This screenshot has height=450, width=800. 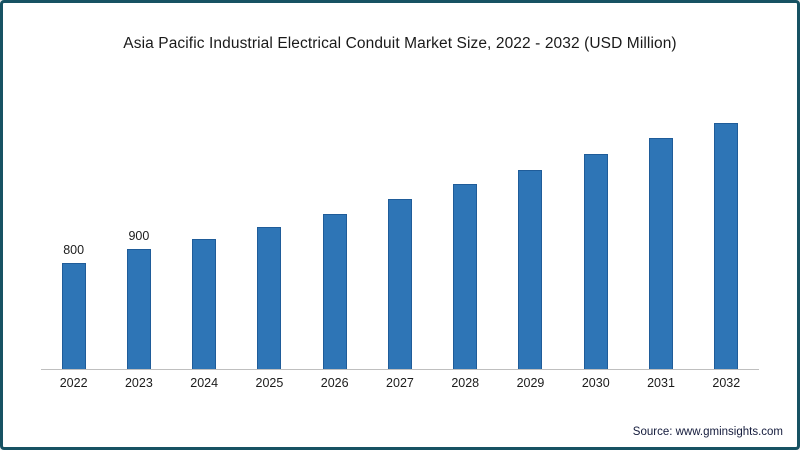 What do you see at coordinates (73, 316) in the screenshot?
I see `bar-2022` at bounding box center [73, 316].